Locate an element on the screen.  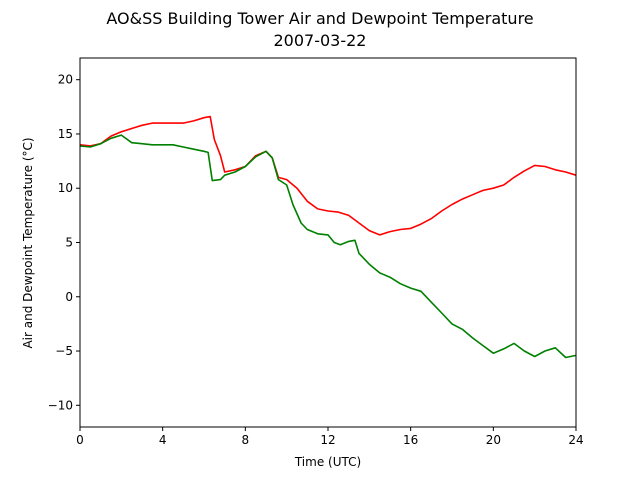
y-axis-label: Air and Dewpoint Temperature (°C) is located at coordinates (28, 242).